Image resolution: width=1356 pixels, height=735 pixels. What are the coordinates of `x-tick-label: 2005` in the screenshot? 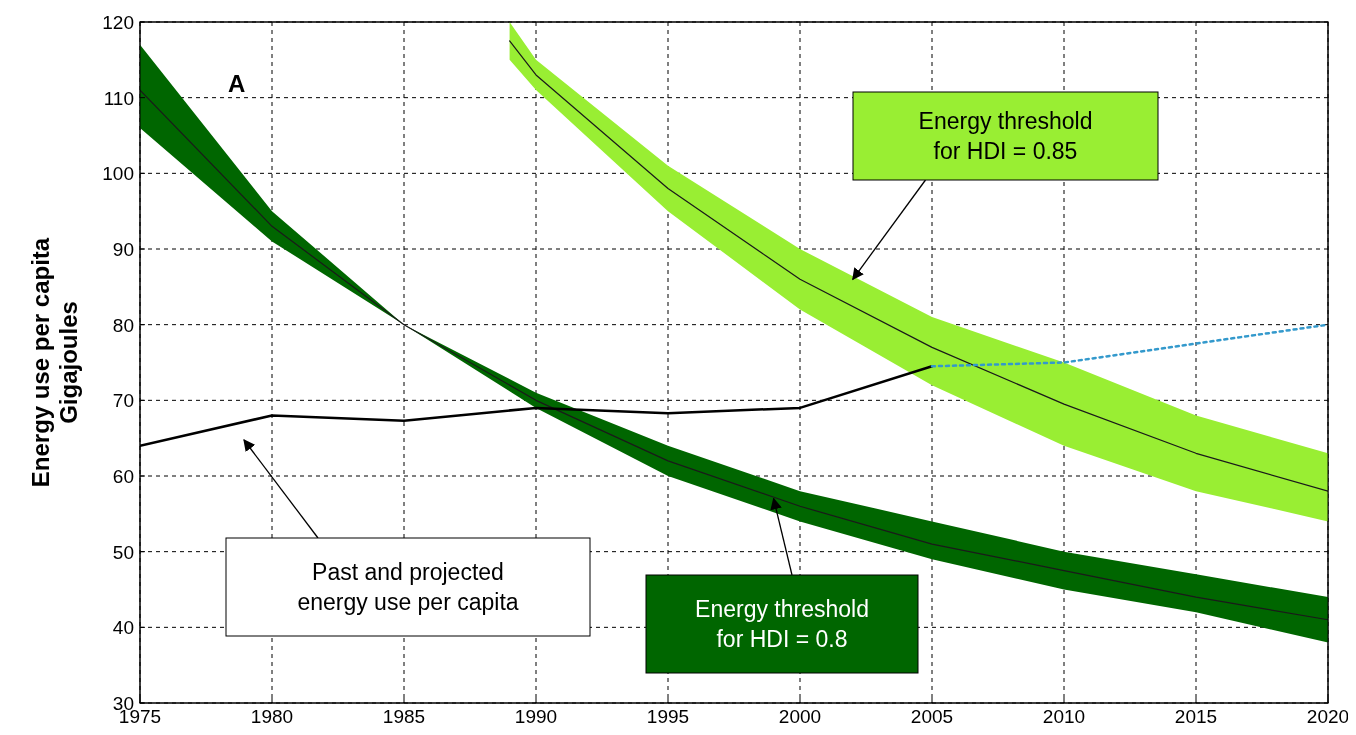 It's located at (932, 716).